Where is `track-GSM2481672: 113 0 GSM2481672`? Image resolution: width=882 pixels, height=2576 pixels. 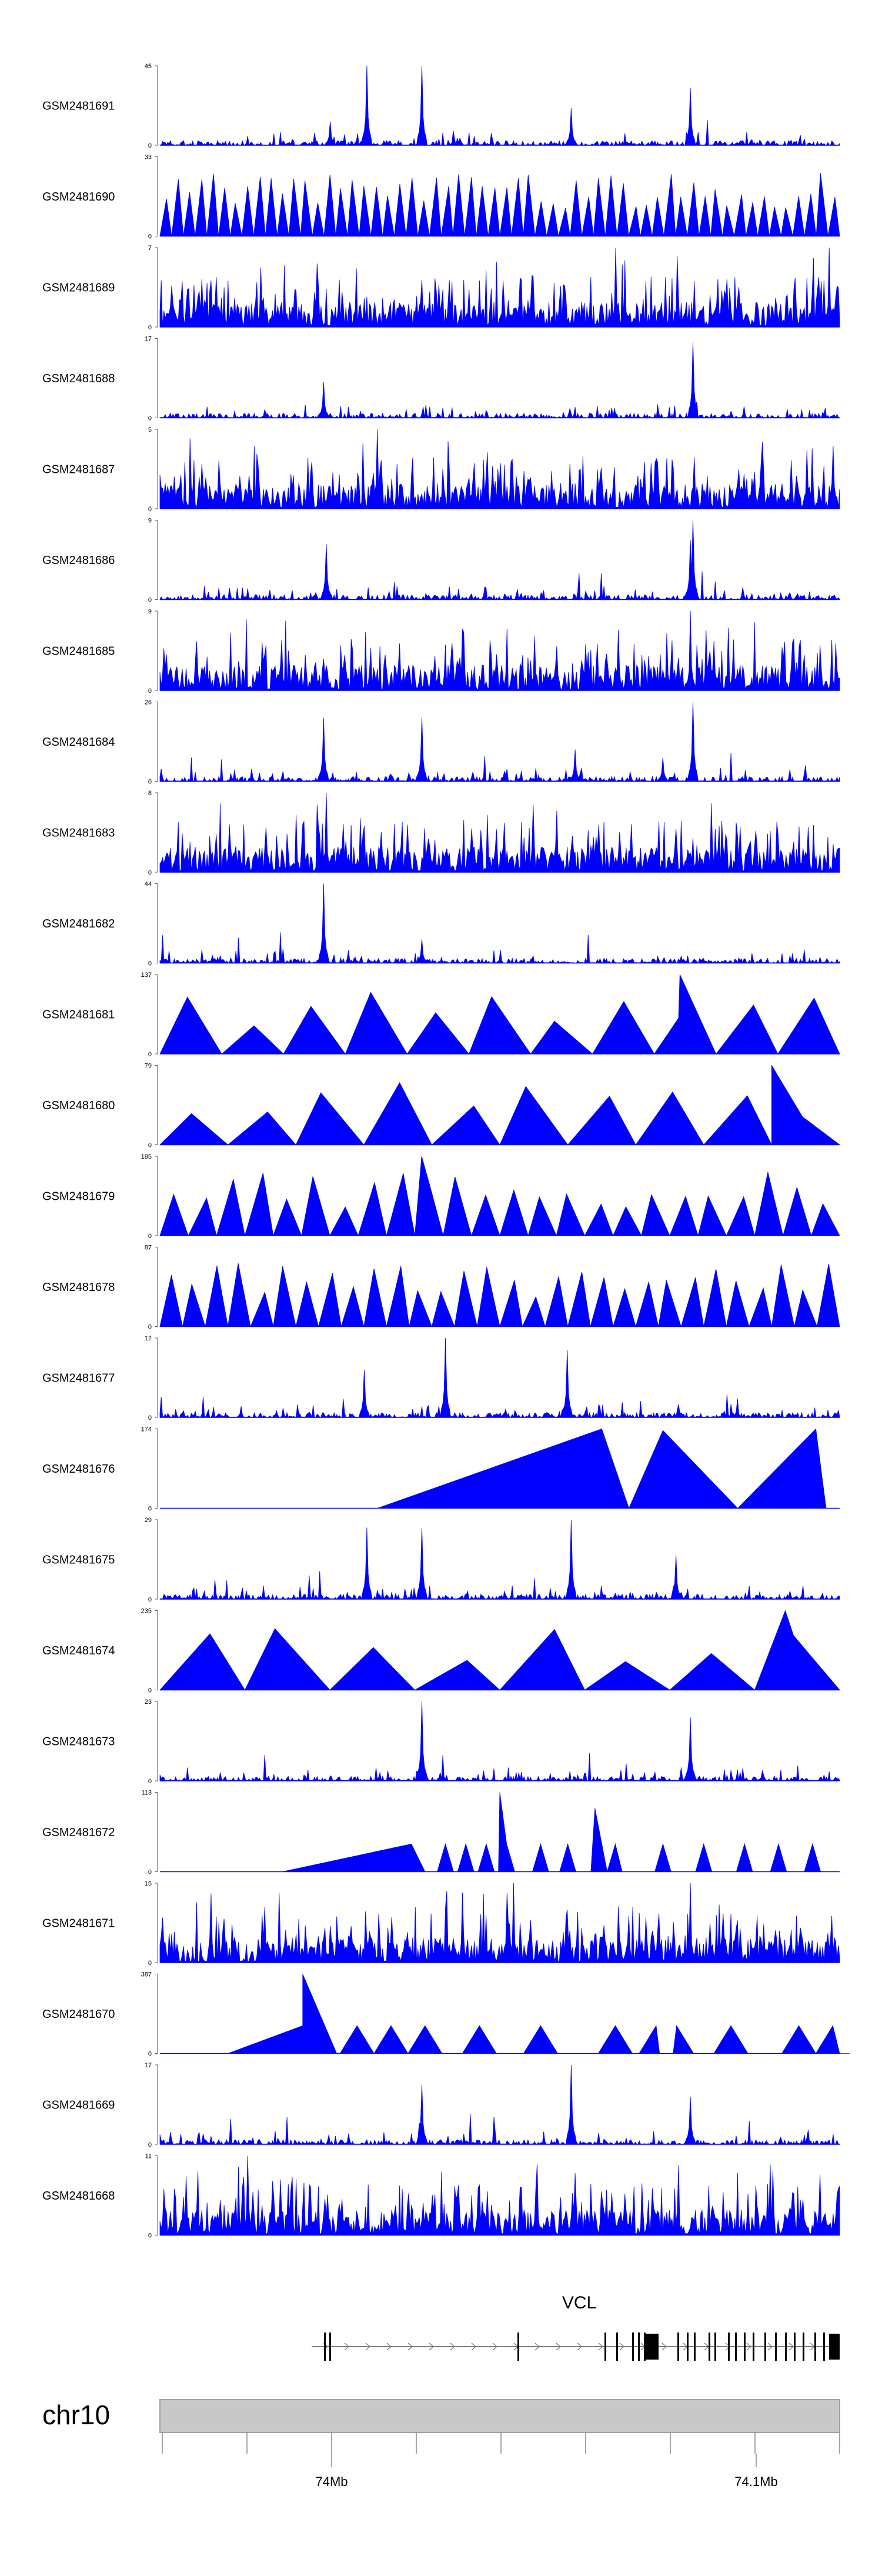
track-GSM2481672: 113 0 GSM2481672 is located at coordinates (441, 1833).